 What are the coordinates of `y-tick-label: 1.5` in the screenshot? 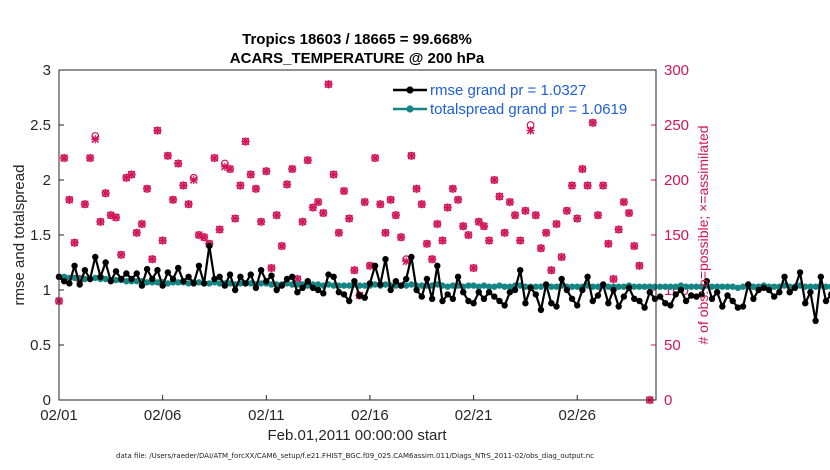 It's located at (40, 235).